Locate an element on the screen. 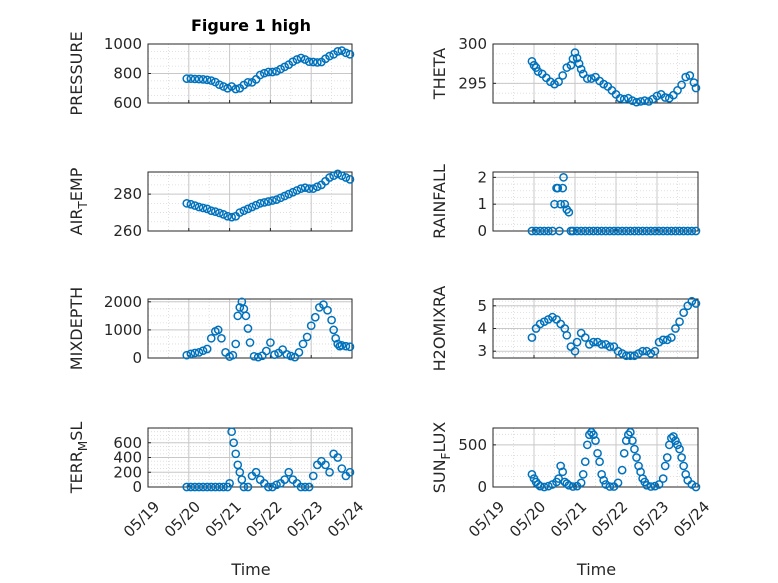  y-tick-label: 200 is located at coordinates (127, 472).